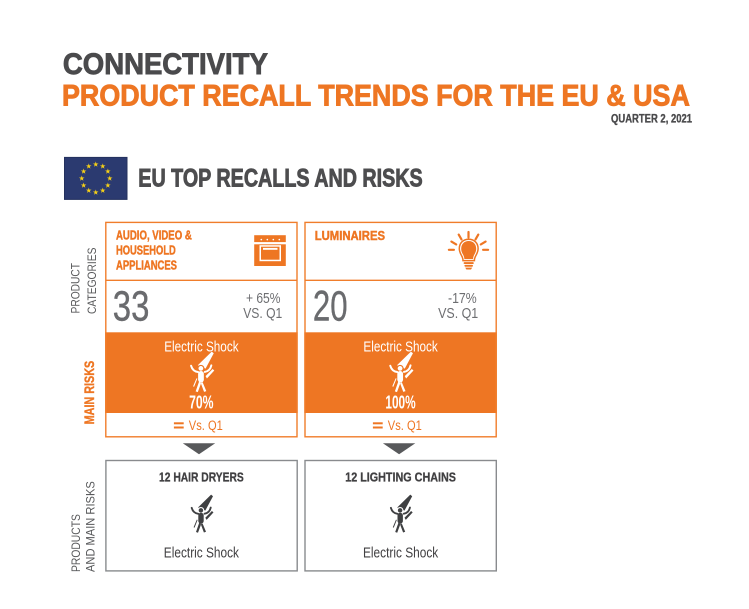 Image resolution: width=749 pixels, height=609 pixels. Describe the element at coordinates (330, 306) in the screenshot. I see `svg-text: 20` at that location.